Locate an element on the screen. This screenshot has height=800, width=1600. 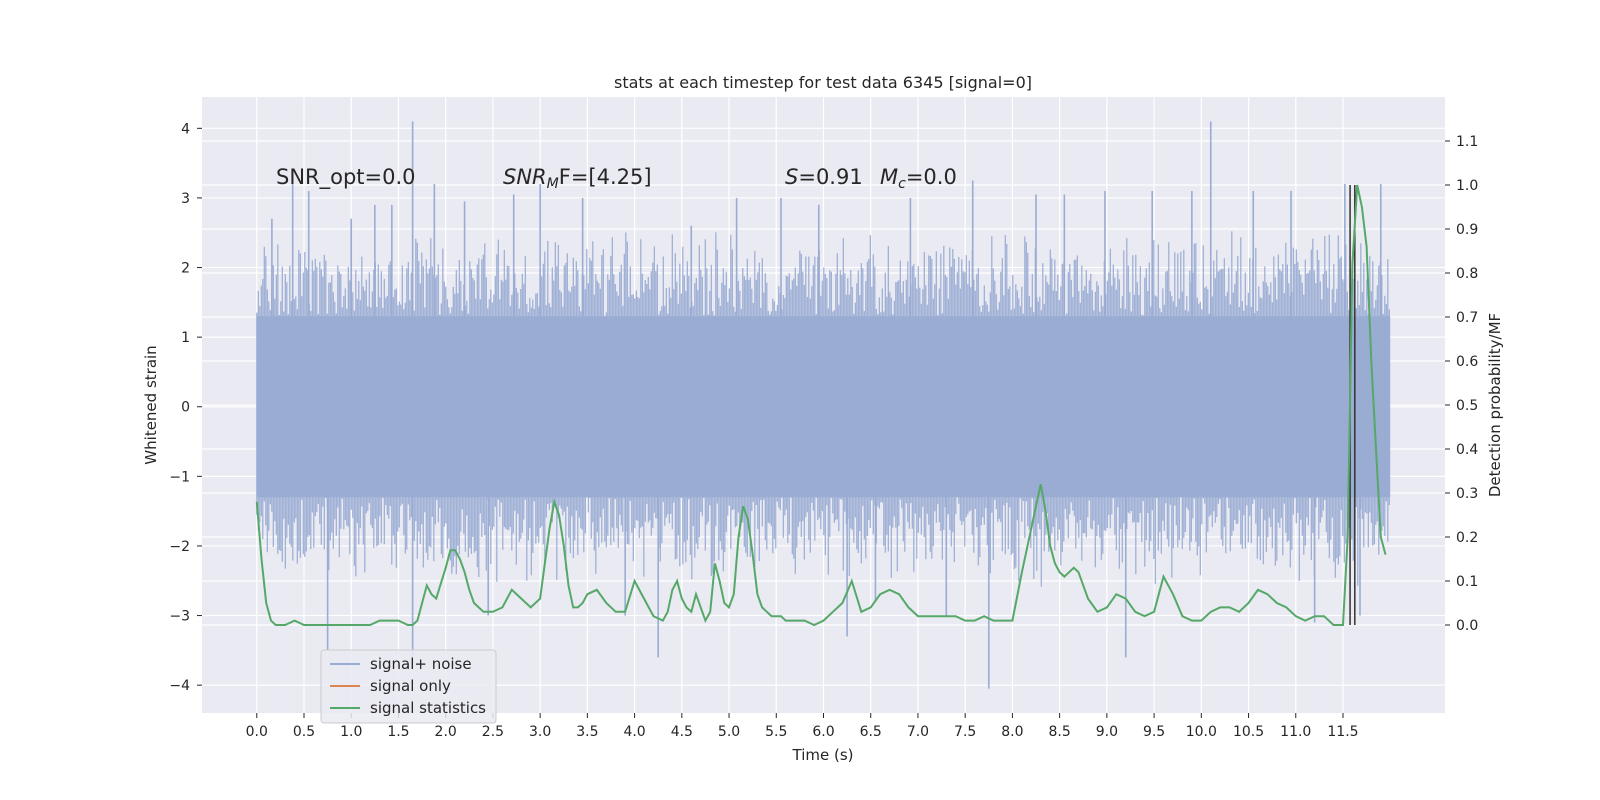
x-tick-label: 6.0 is located at coordinates (823, 732).